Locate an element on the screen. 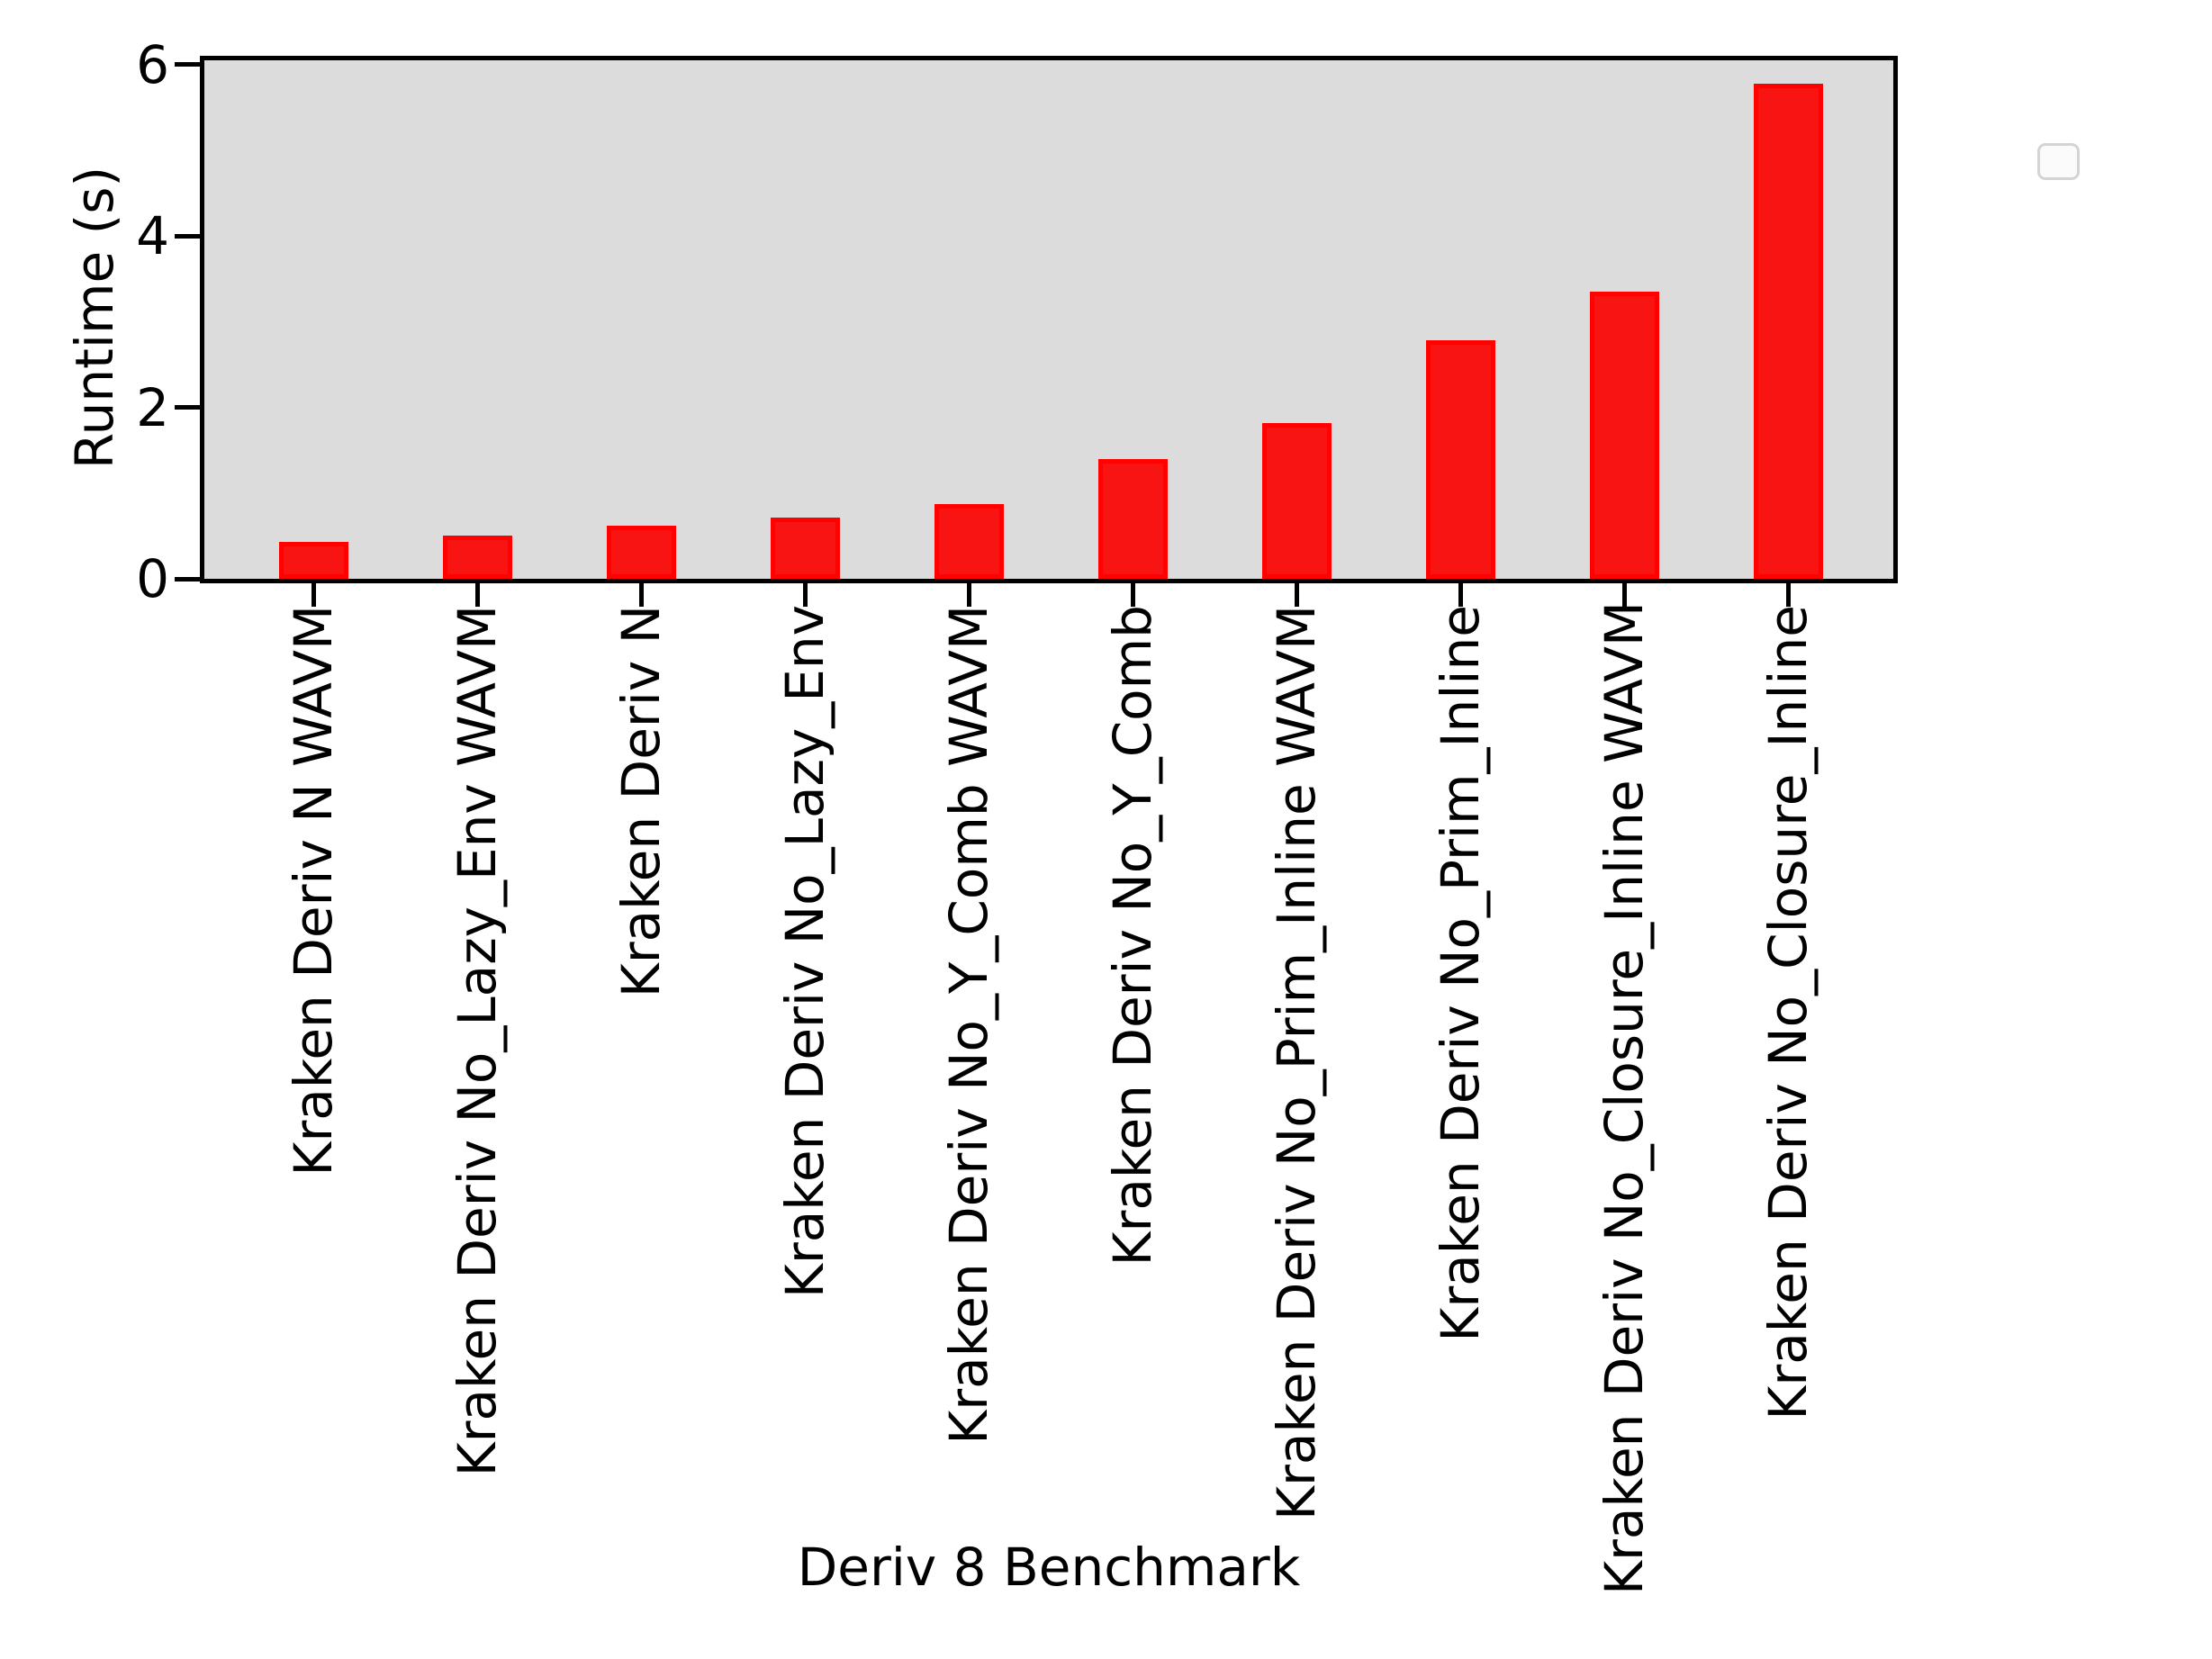  x-tick-label-9: Kraken Deriv No_Closure_Inline WAVM is located at coordinates (1624, 1098).